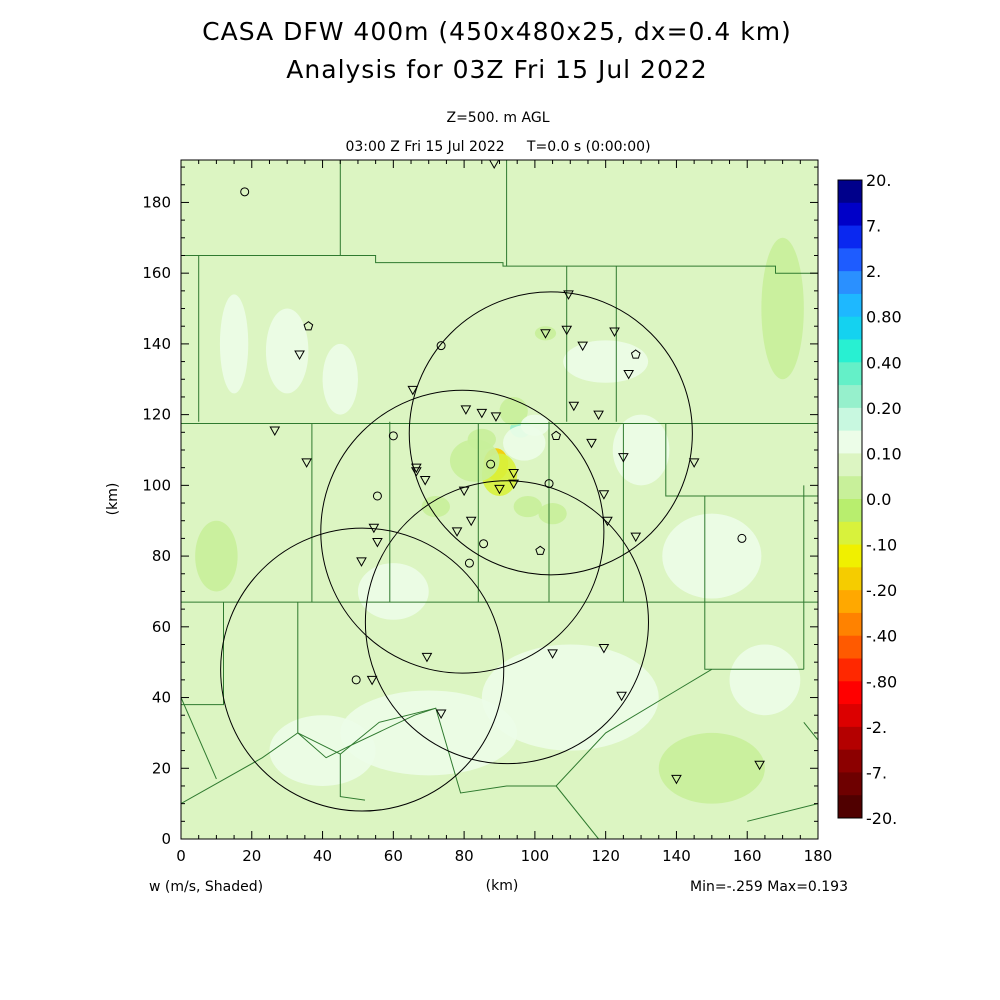 The height and width of the screenshot is (1000, 1000). Describe the element at coordinates (322, 856) in the screenshot. I see `x-tick-label: 40` at that location.